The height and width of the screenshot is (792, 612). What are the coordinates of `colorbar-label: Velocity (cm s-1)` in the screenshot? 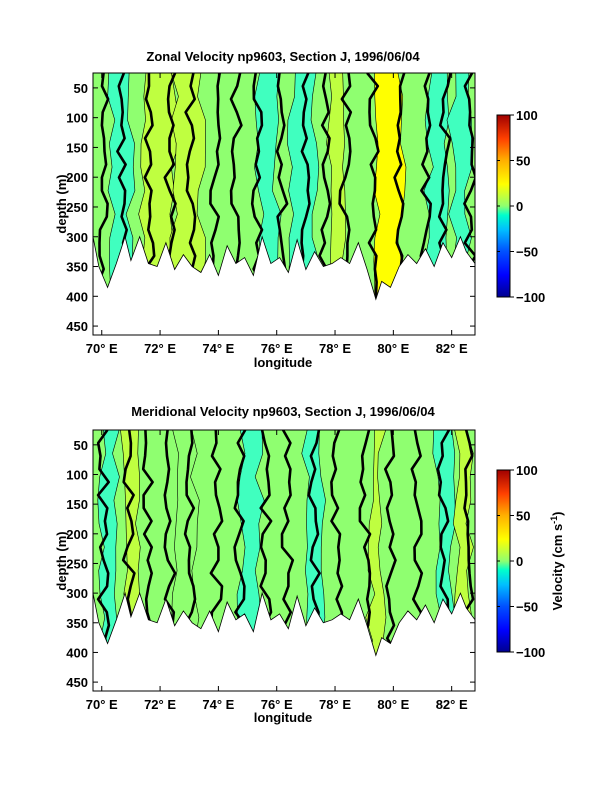 It's located at (557, 560).